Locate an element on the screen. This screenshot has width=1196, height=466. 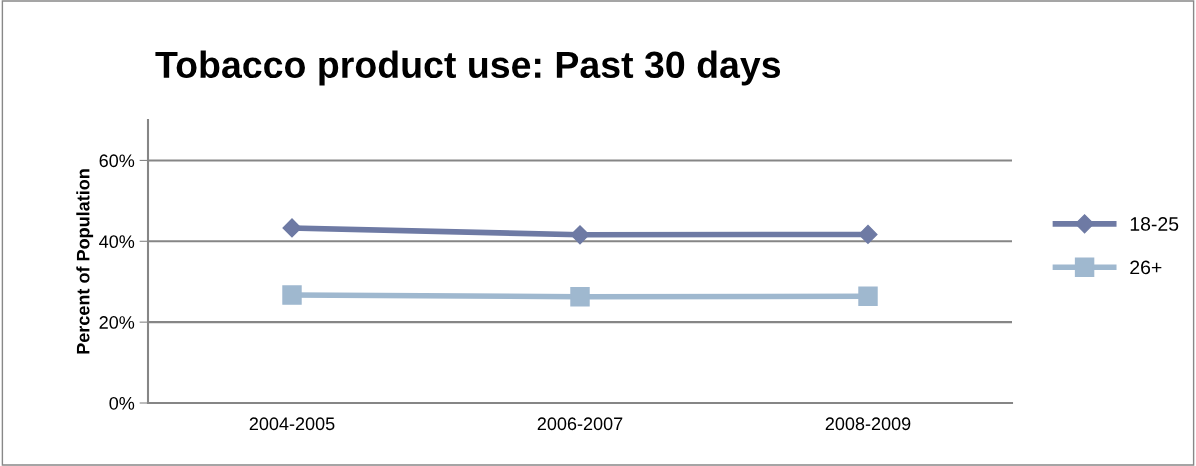
legend-label: 26+ is located at coordinates (1146, 267).